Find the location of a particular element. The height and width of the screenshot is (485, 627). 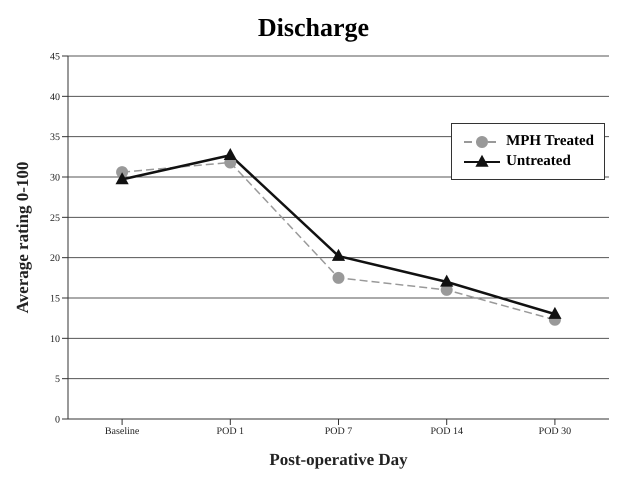

y-tick-label: 10 is located at coordinates (55, 339).